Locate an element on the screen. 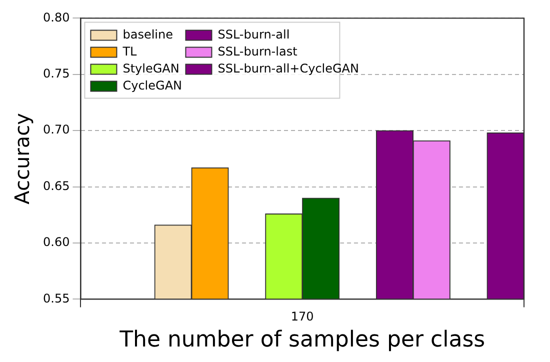  y-tick-label: 0.60 is located at coordinates (56, 242).